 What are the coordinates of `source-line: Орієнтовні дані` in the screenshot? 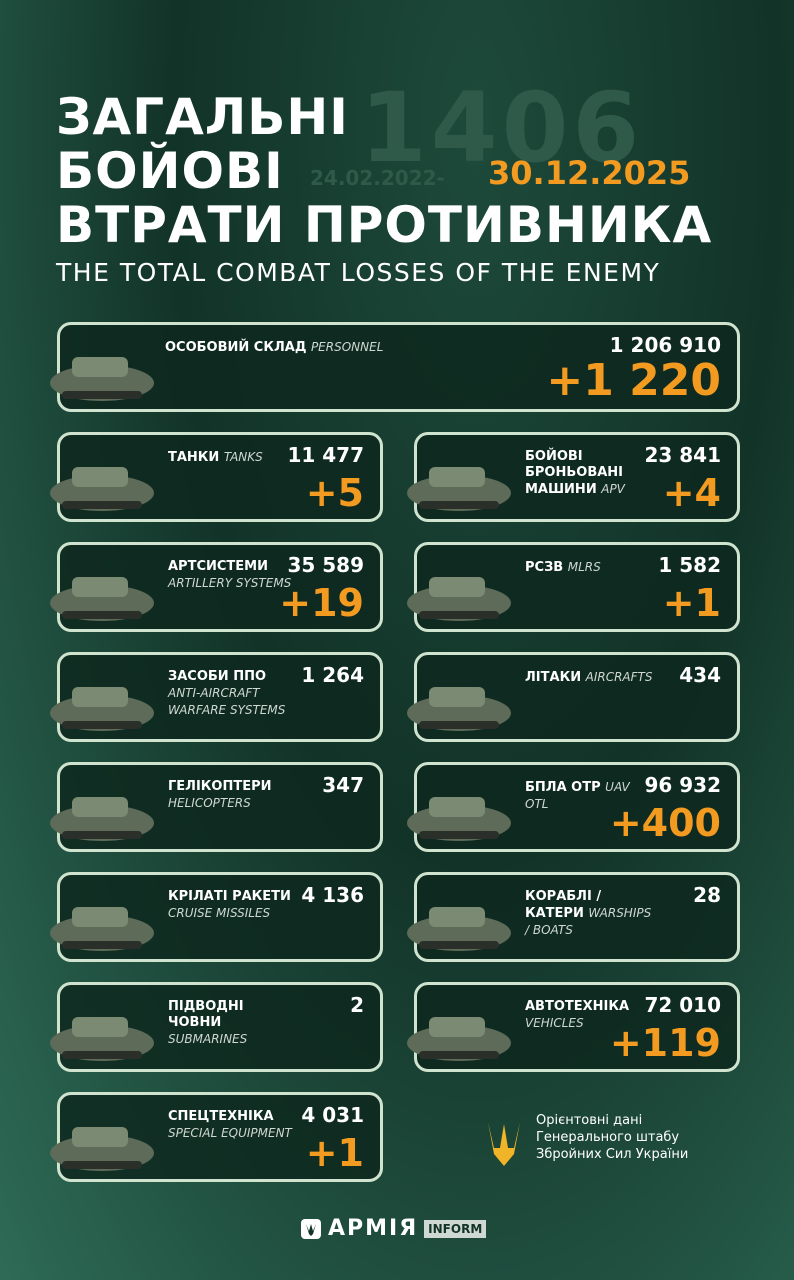 It's located at (589, 1120).